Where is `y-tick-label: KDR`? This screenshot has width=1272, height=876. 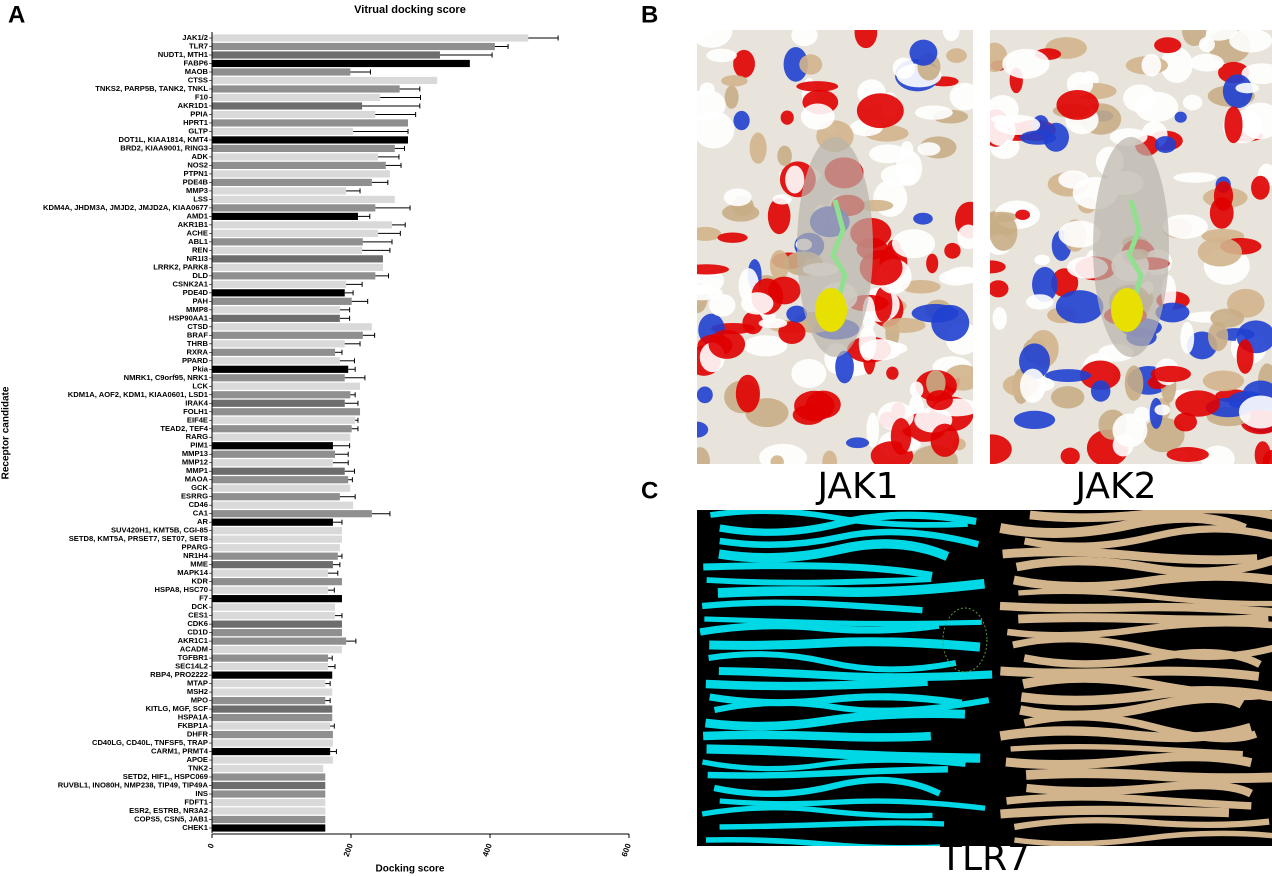
y-tick-label: KDR is located at coordinates (200, 581).